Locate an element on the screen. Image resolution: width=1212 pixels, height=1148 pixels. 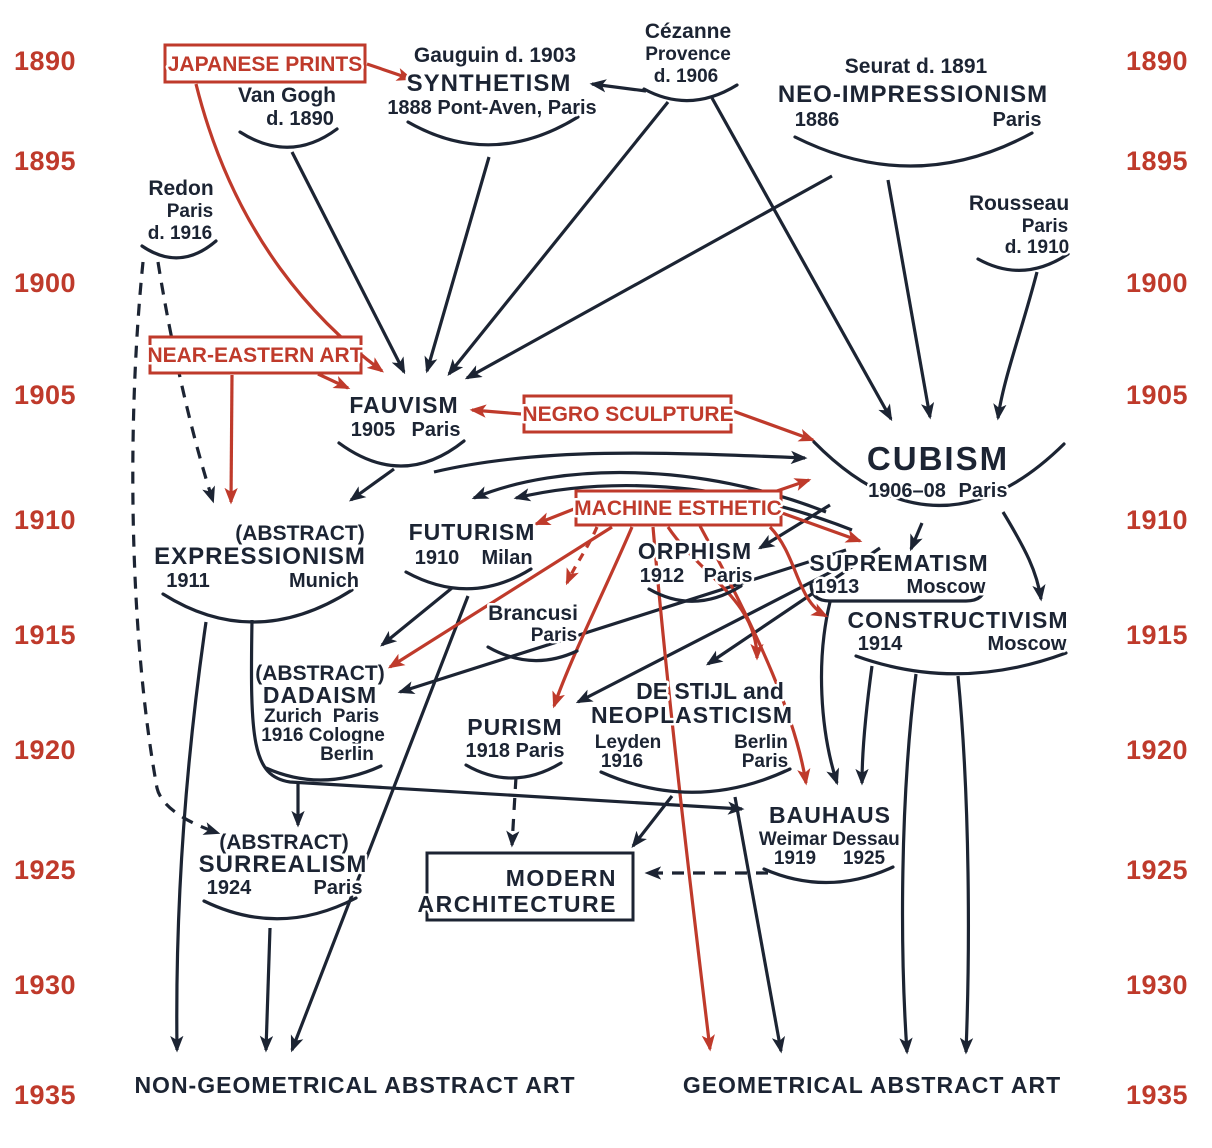
node-bauhaus-line-1: Weimar is located at coordinates (793, 839).